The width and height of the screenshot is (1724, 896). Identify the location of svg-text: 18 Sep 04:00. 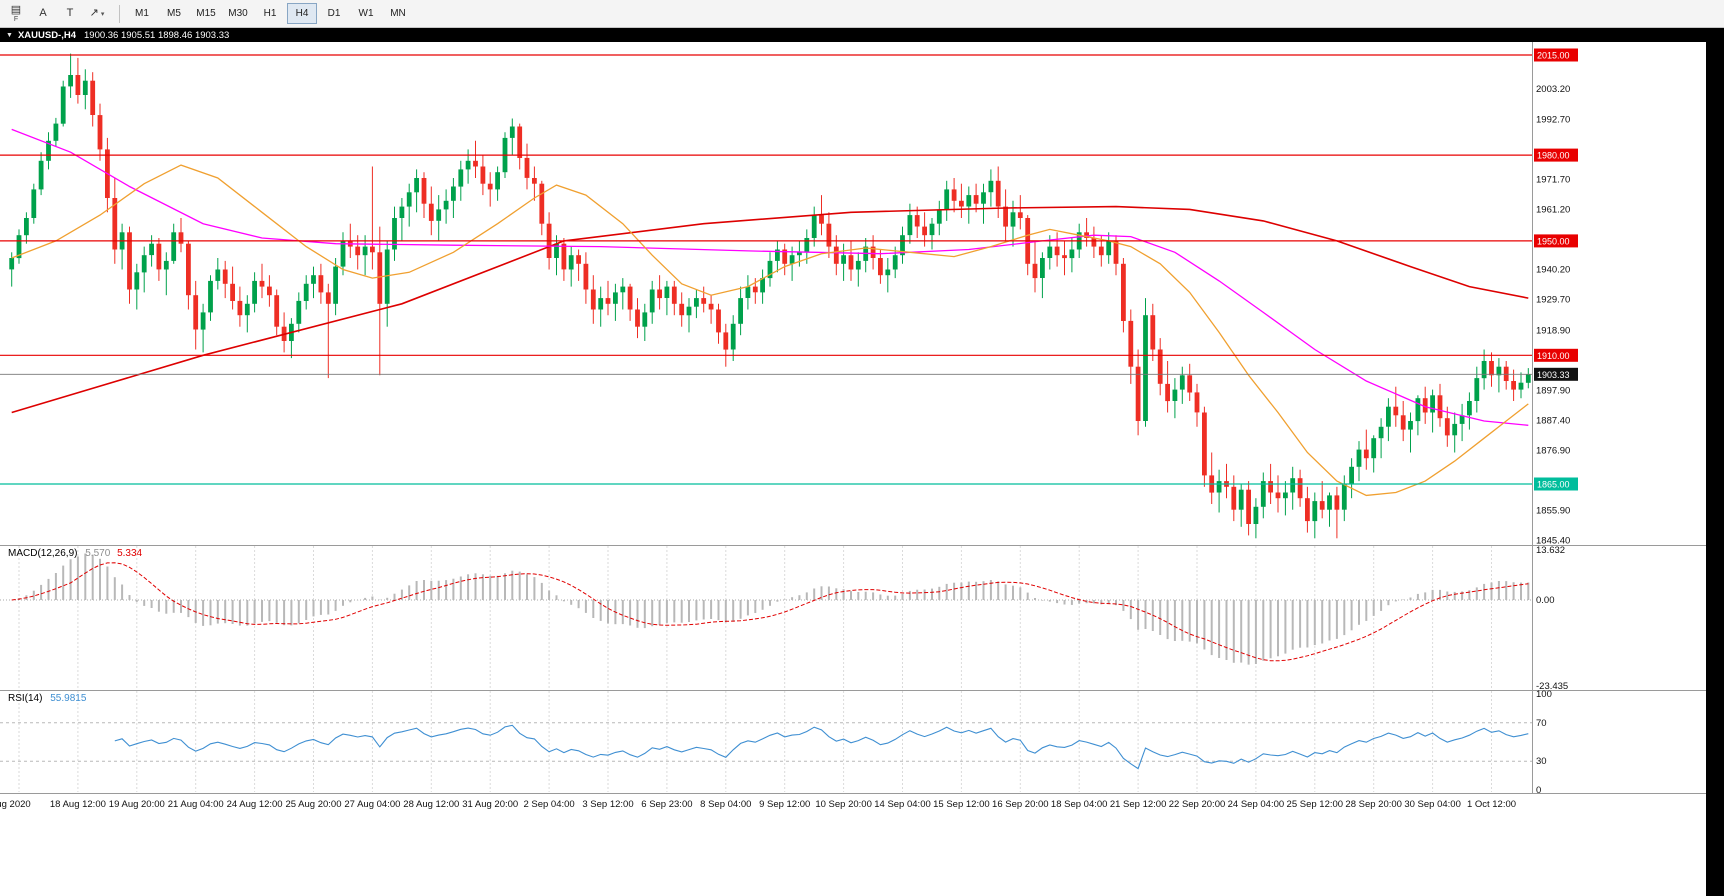
(1079, 804).